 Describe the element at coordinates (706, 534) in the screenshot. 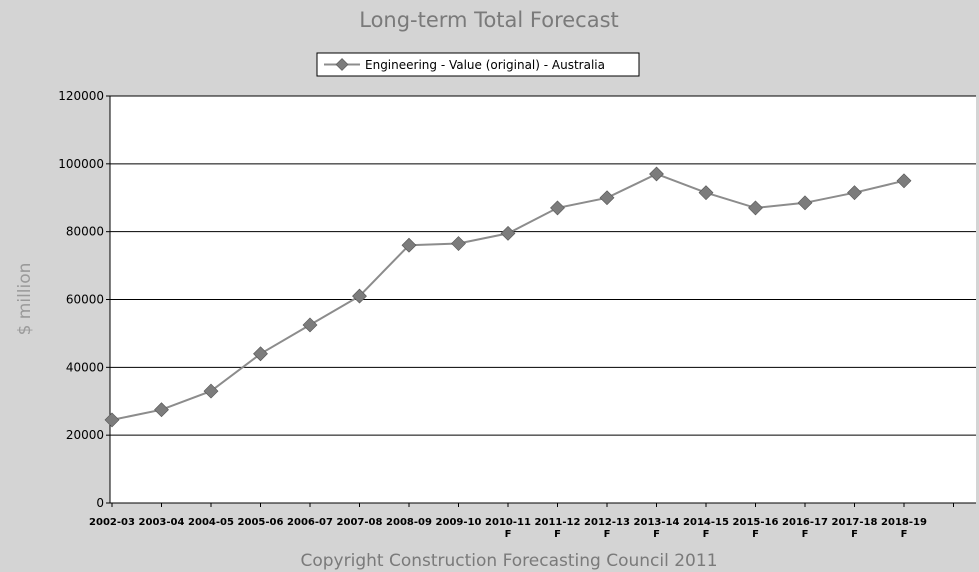

I see `x-tick-label-12-1: F` at that location.